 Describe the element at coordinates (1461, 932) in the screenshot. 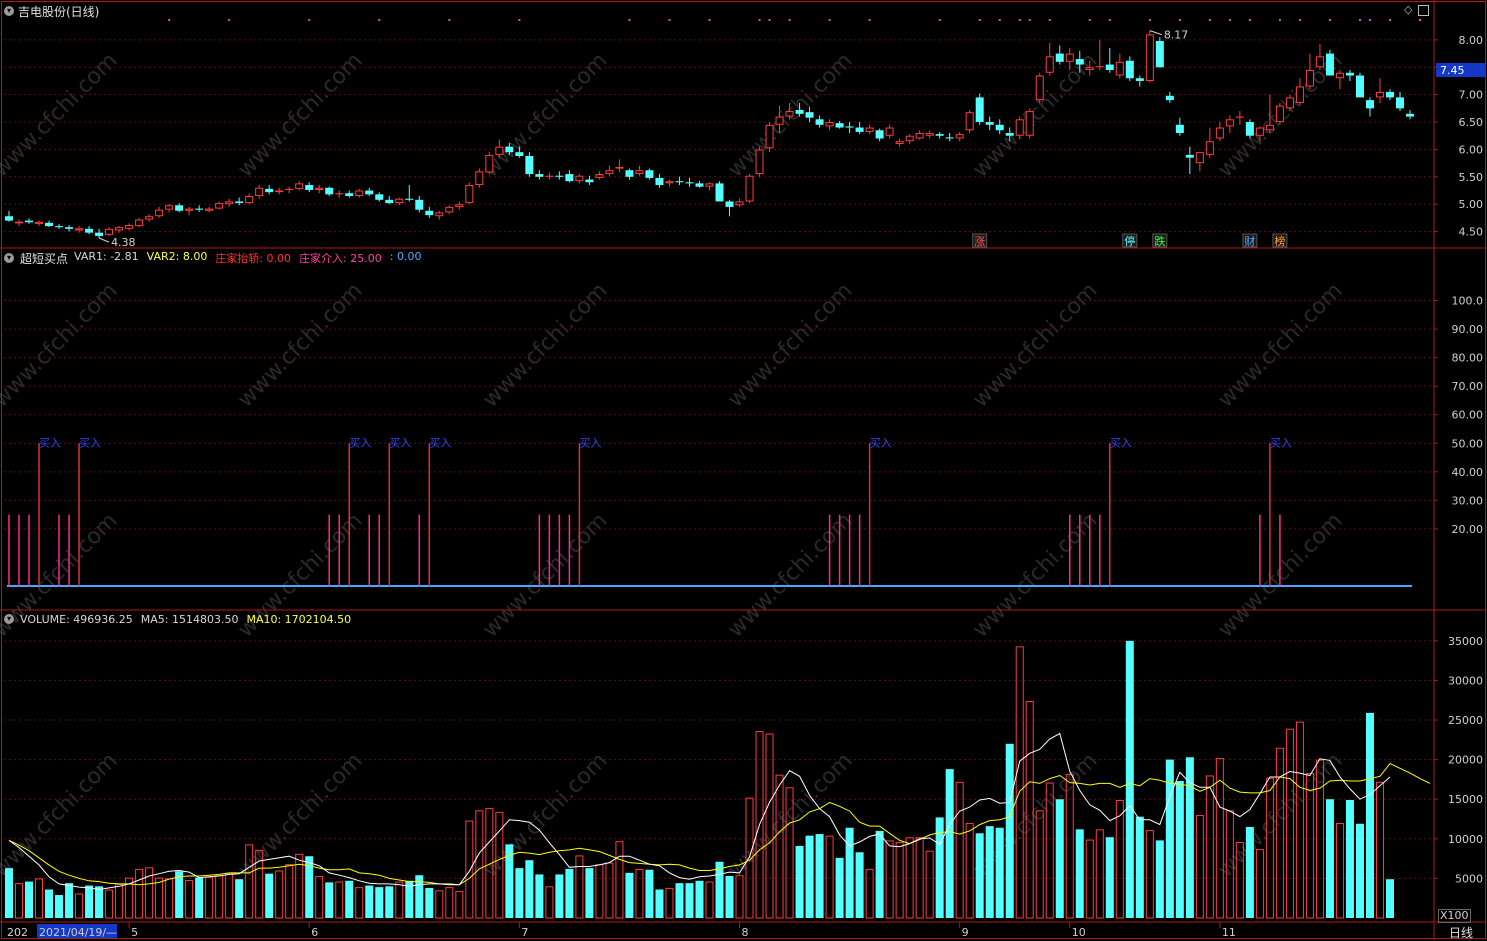

I see `period-button: 日线` at that location.